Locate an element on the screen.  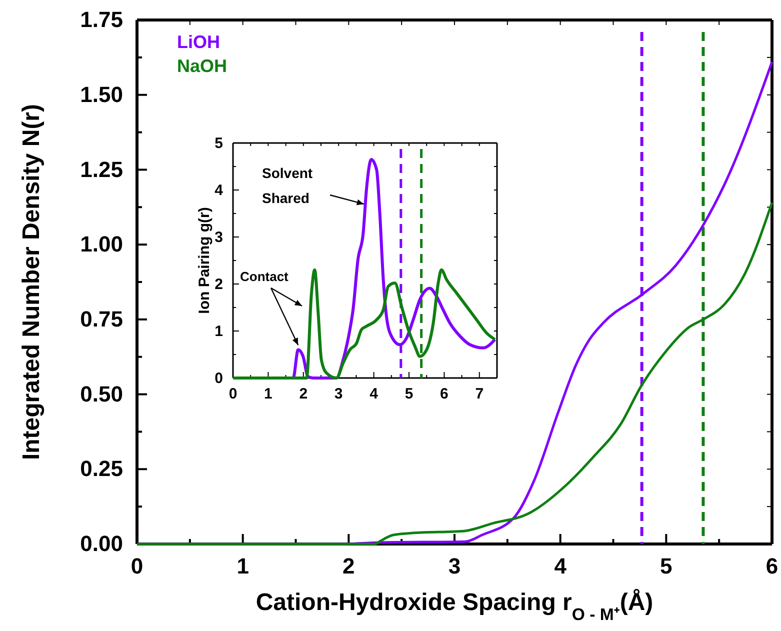
text: LiOH is located at coordinates (198, 42).